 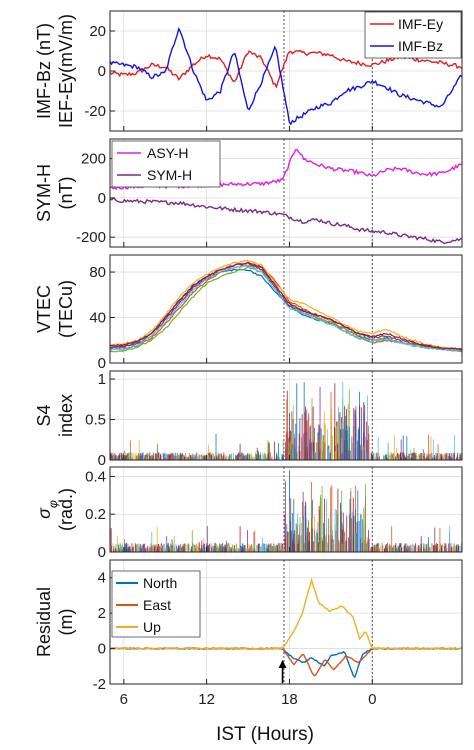 I want to click on y-tick-label: 2, so click(x=102, y=613).